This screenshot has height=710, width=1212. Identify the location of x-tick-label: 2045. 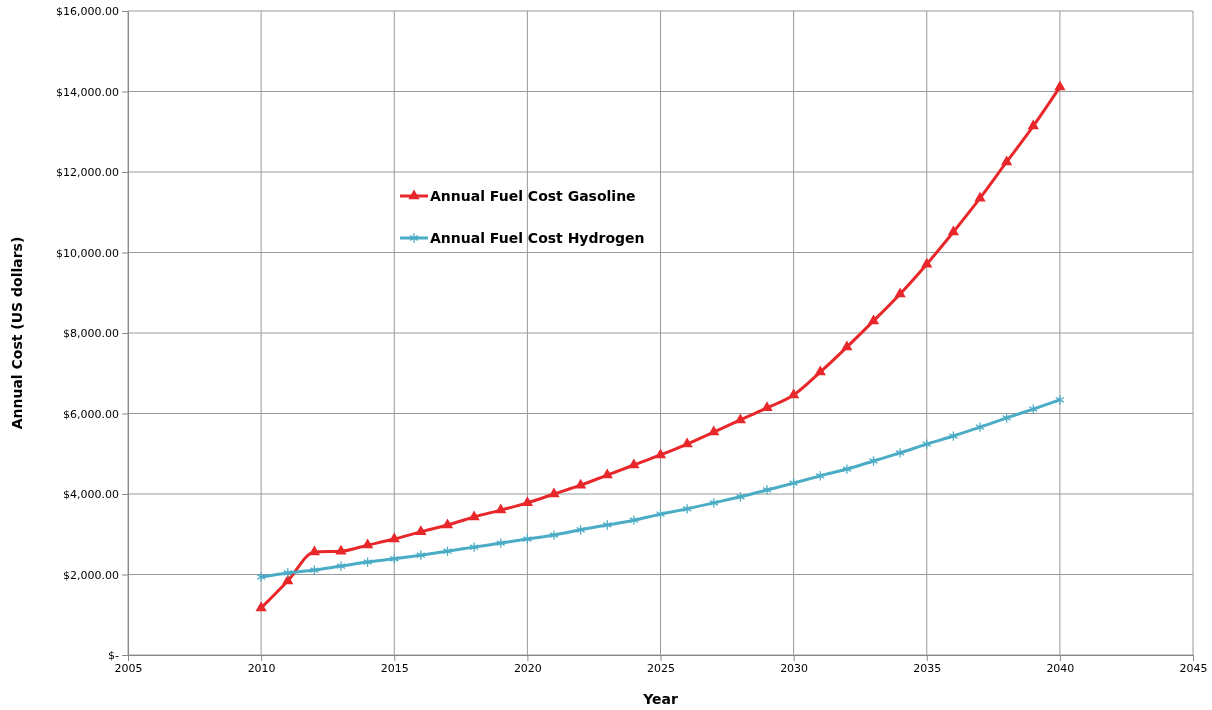
(1193, 668).